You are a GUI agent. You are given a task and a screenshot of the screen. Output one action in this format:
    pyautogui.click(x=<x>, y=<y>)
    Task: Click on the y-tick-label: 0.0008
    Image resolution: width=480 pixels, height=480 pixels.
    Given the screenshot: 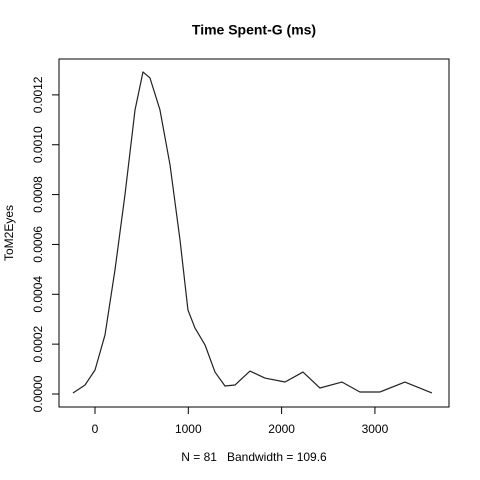 What is the action you would take?
    pyautogui.click(x=38, y=194)
    